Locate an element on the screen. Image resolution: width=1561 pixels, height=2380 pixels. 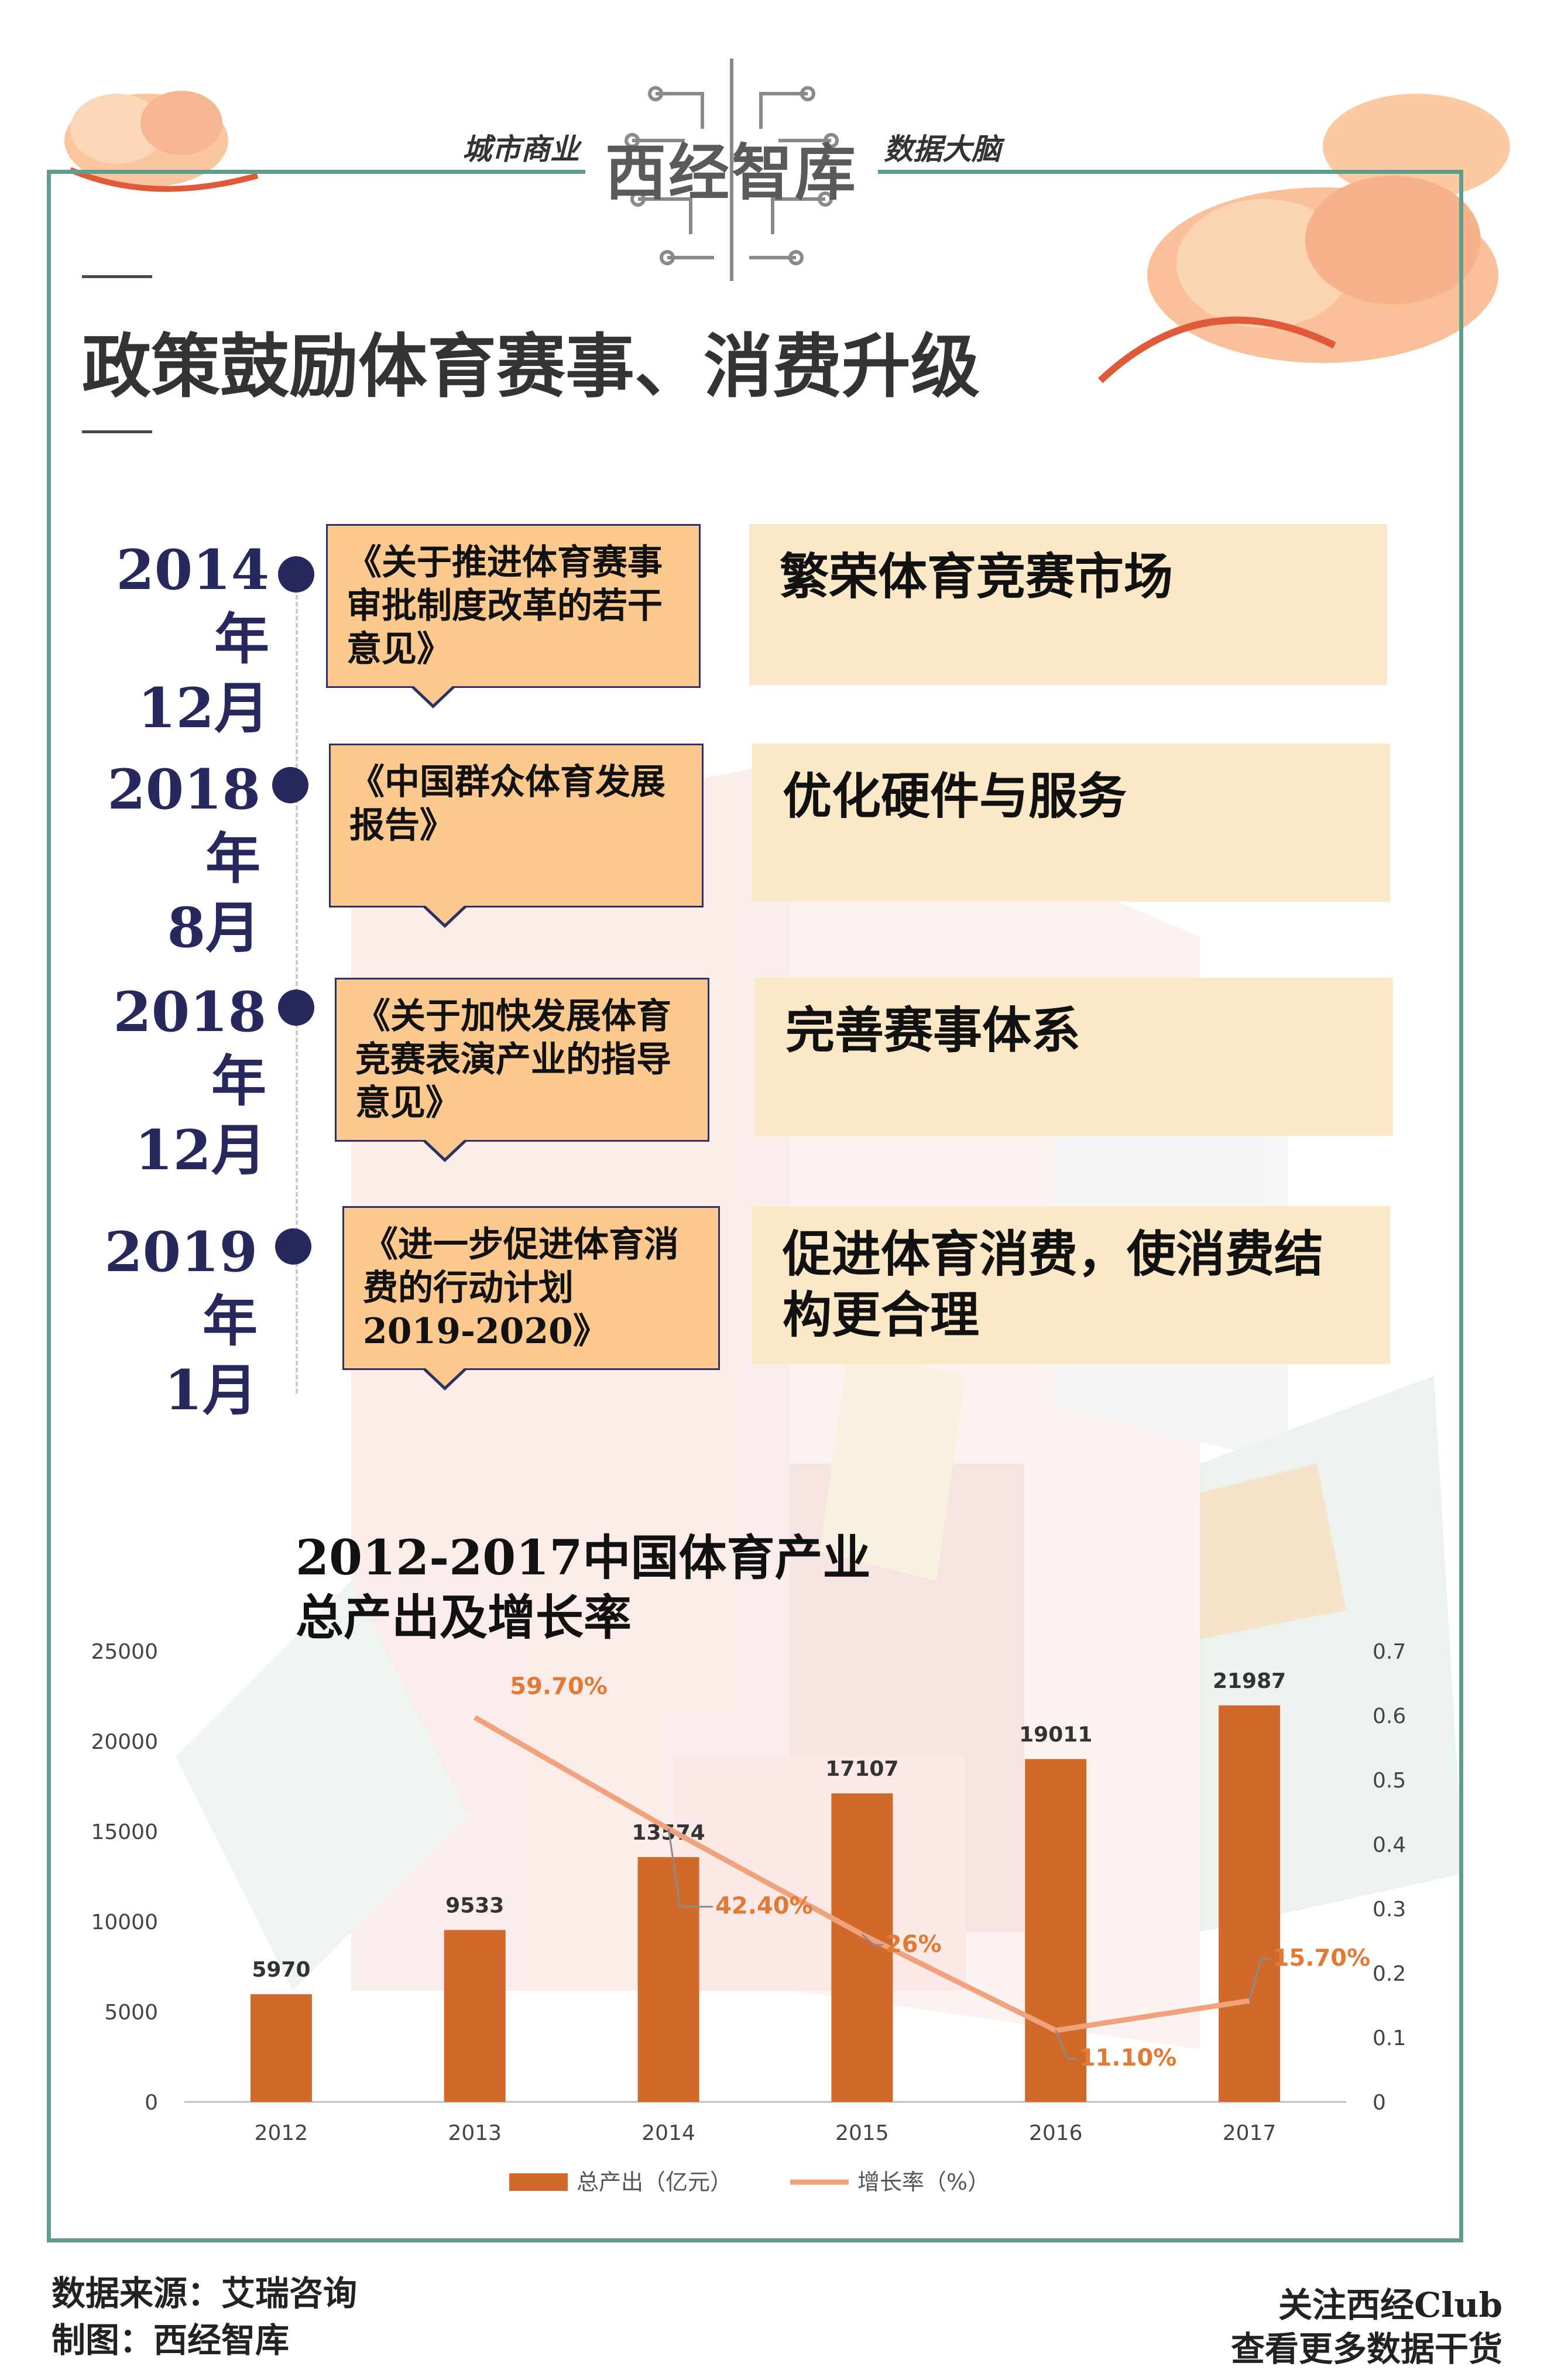
legend-swatch-output is located at coordinates (539, 2182).